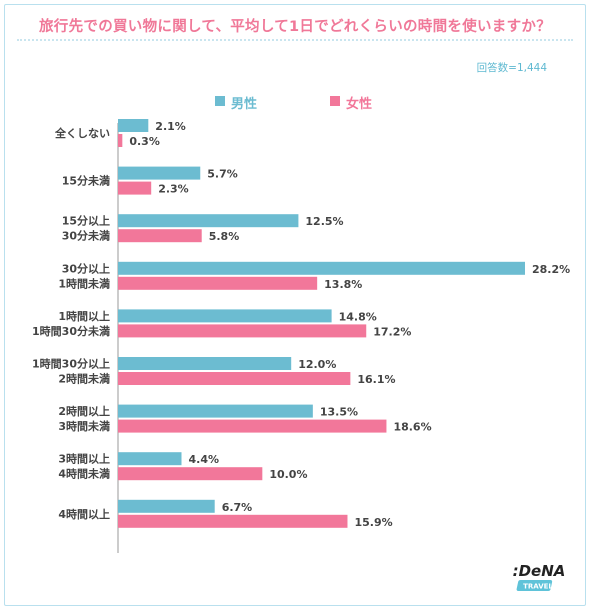 The width and height of the screenshot is (590, 610). What do you see at coordinates (339, 412) in the screenshot?
I see `value-label-male: 13.5%` at bounding box center [339, 412].